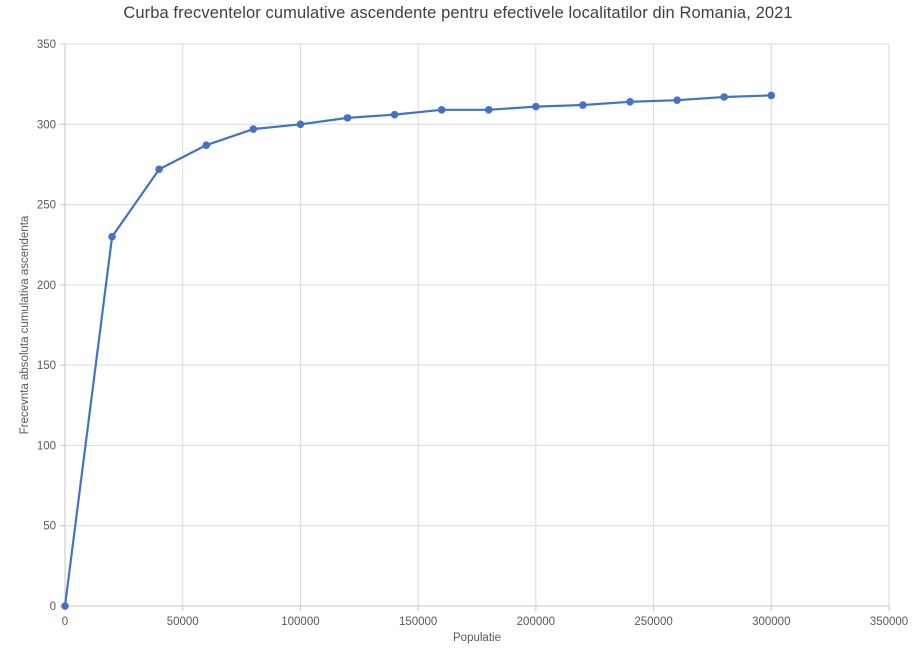 The width and height of the screenshot is (916, 655). I want to click on y-tick-label: 200, so click(46, 286).